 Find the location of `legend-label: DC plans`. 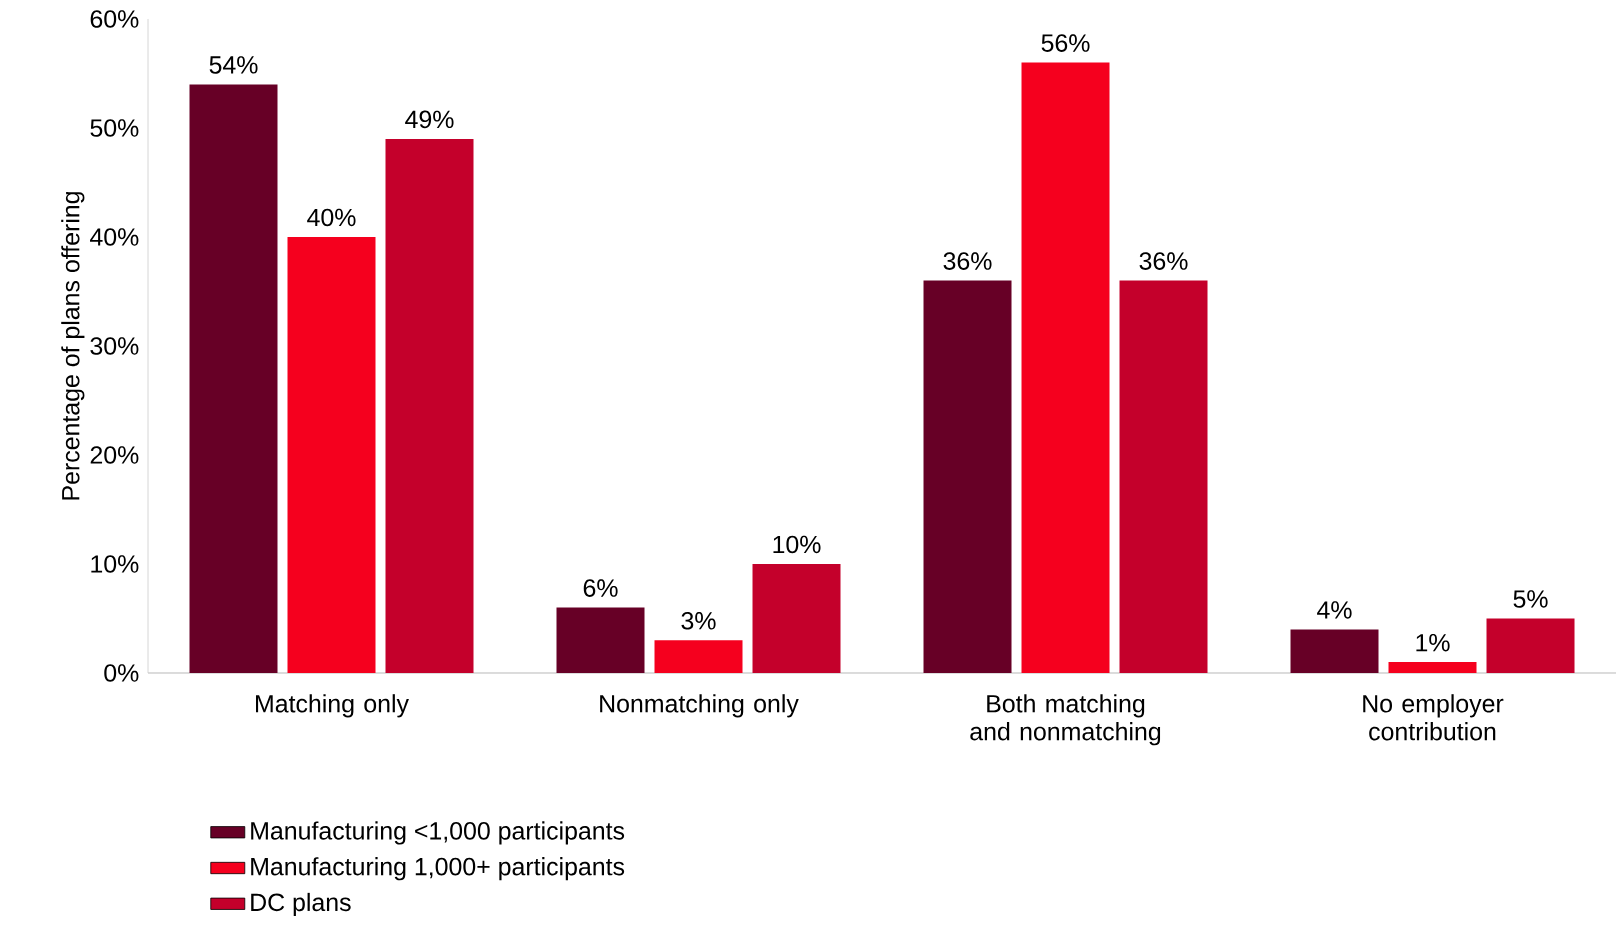

legend-label: DC plans is located at coordinates (301, 904).